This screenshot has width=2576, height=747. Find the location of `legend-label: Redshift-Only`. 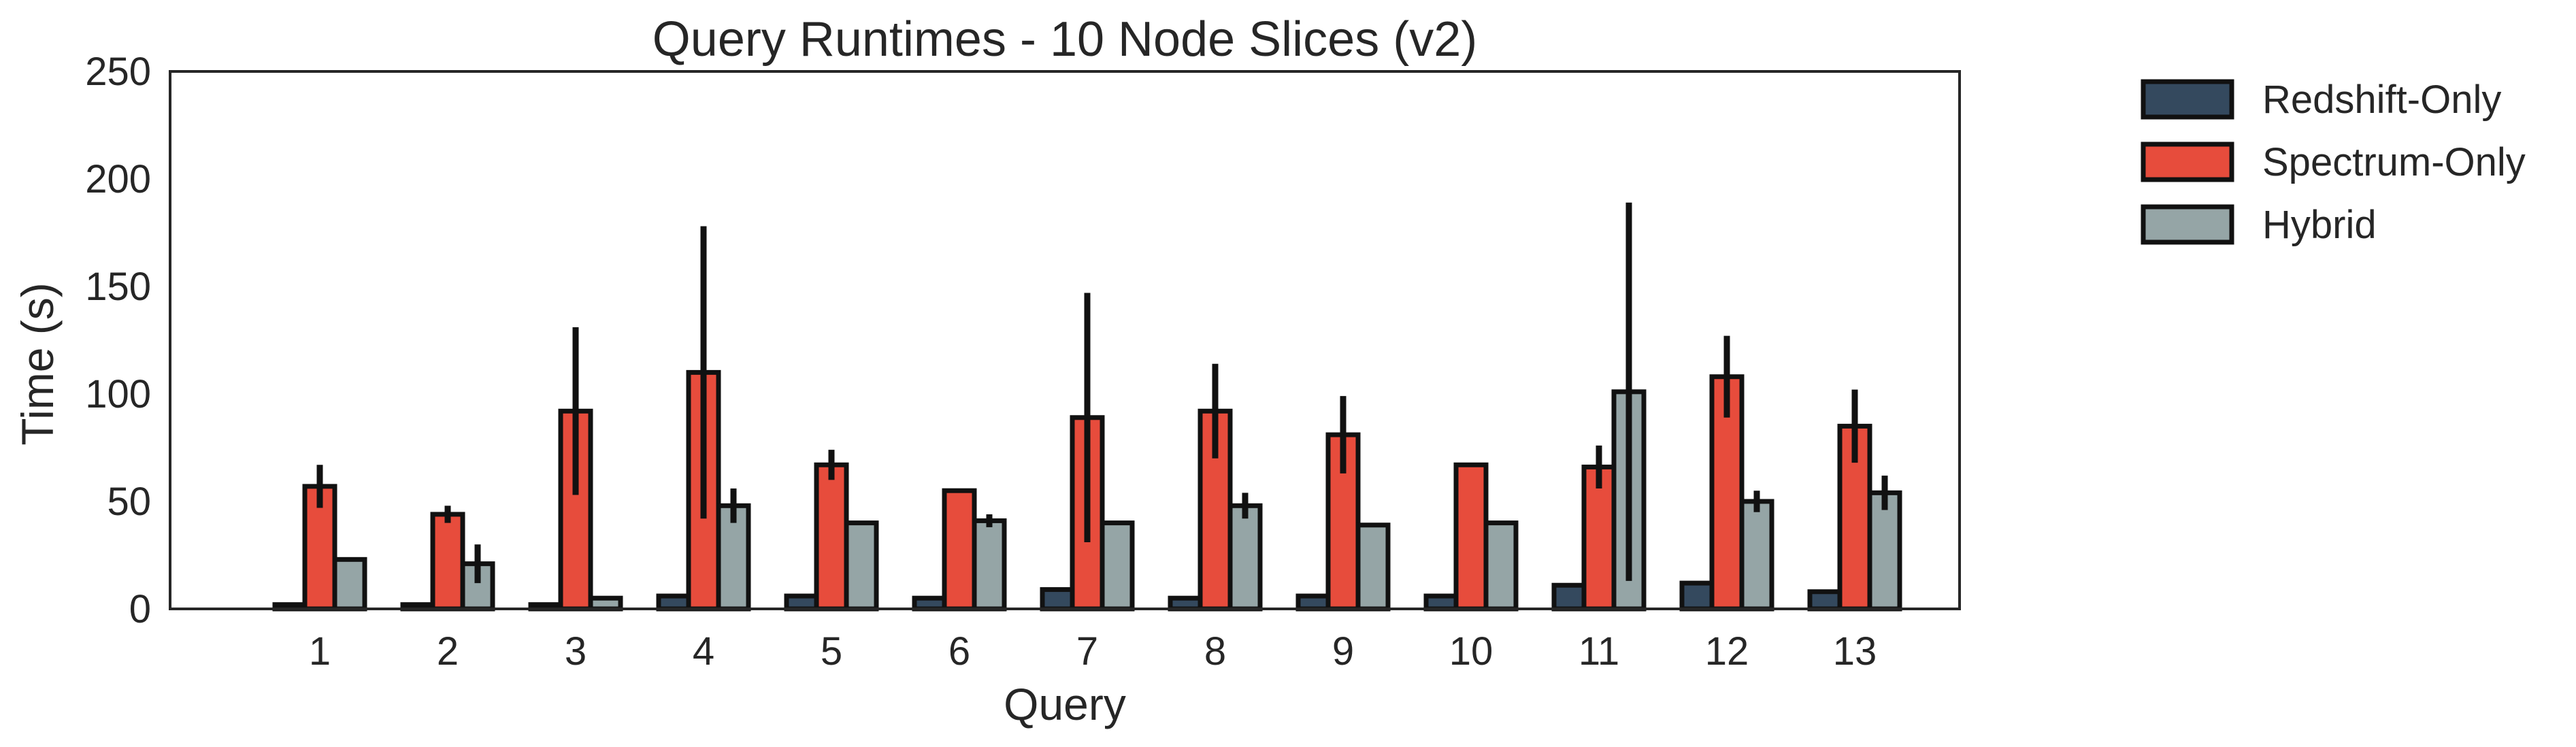

legend-label: Redshift-Only is located at coordinates (2382, 100).